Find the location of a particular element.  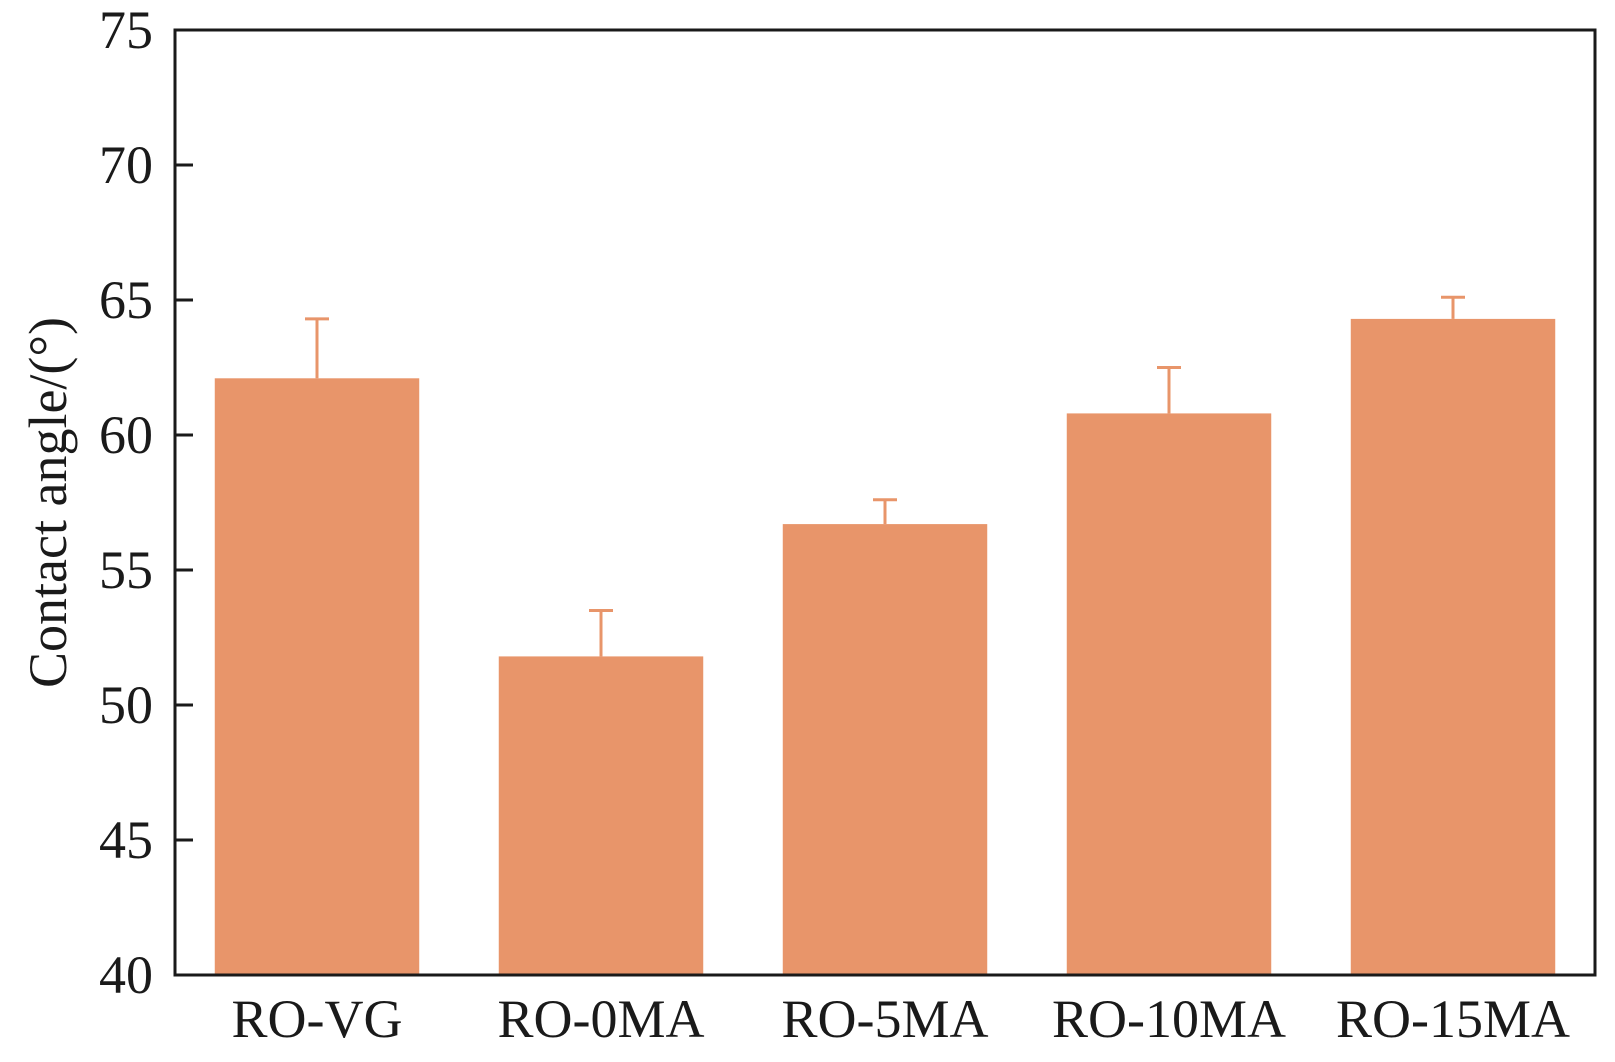

bar-ro-0ma is located at coordinates (601, 815).